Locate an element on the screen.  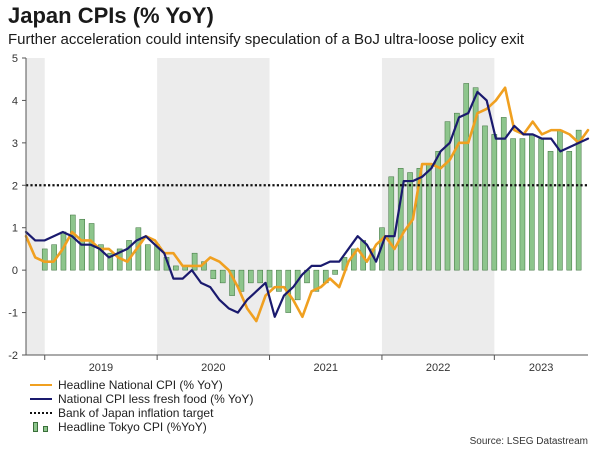
source-note: Source: LSEG Datastream is located at coordinates (528, 441).